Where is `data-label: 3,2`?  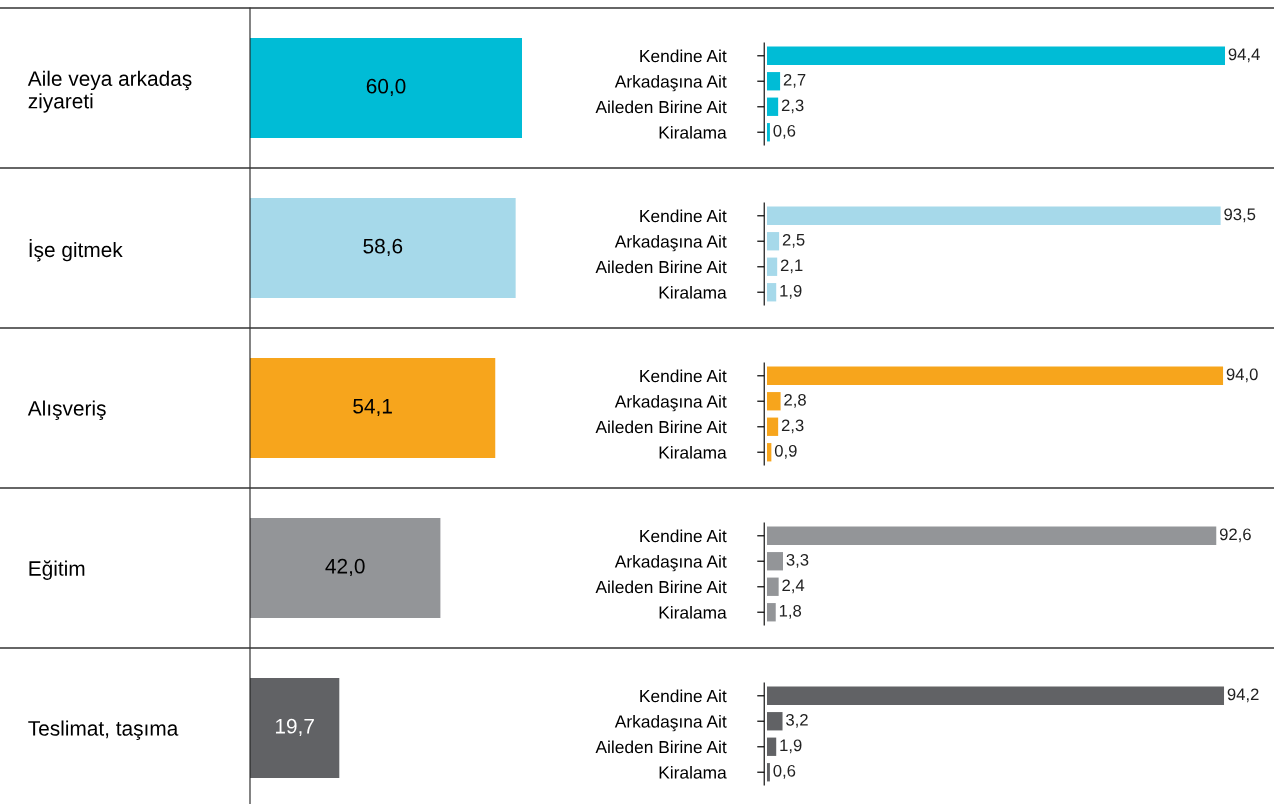
data-label: 3,2 is located at coordinates (797, 720).